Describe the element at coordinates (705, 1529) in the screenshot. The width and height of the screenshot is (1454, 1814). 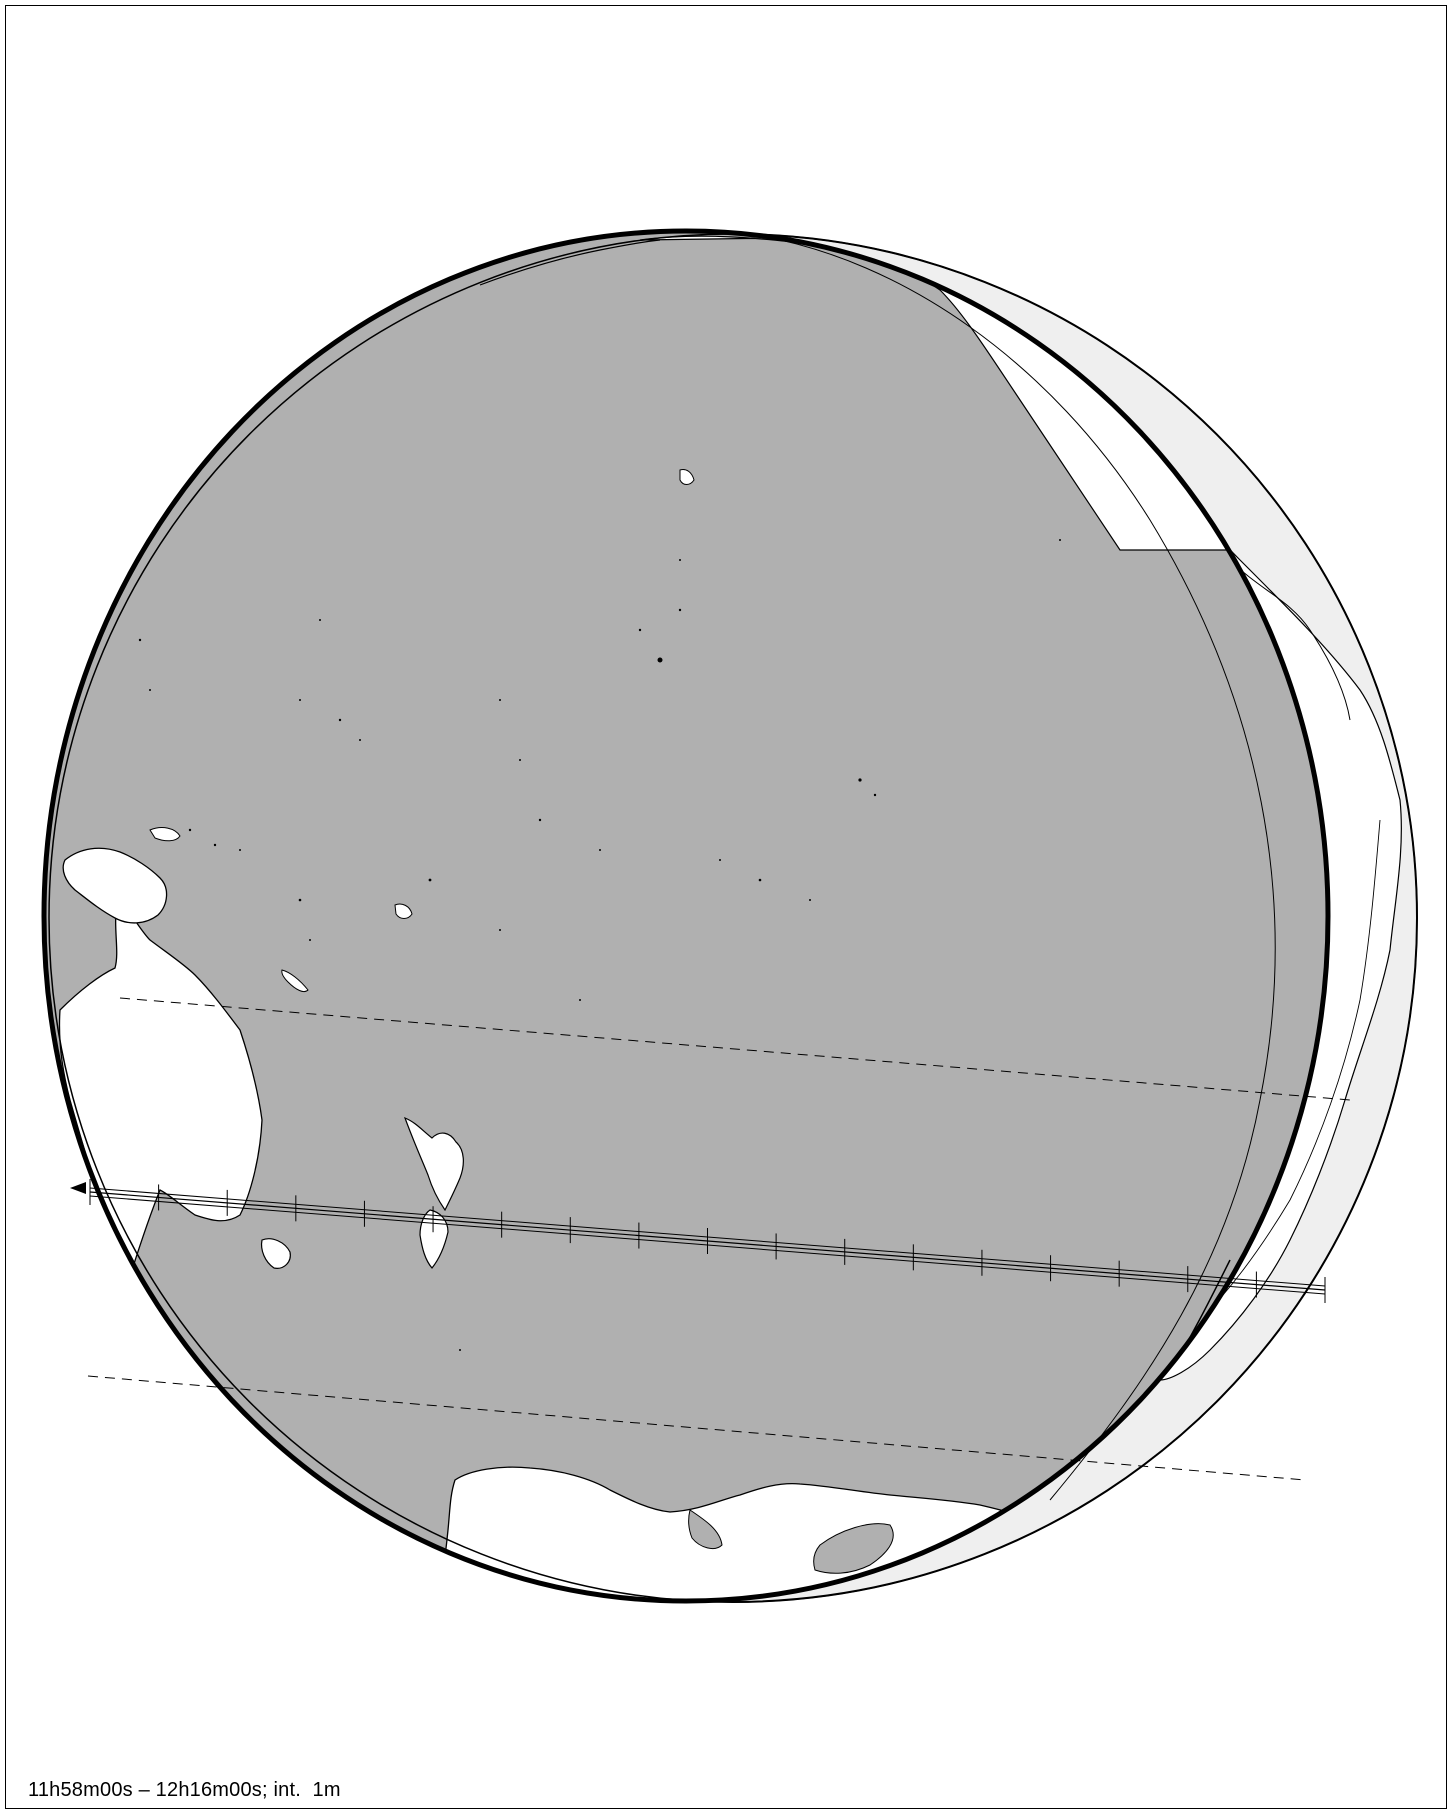
I see `ross-sea-notch` at that location.